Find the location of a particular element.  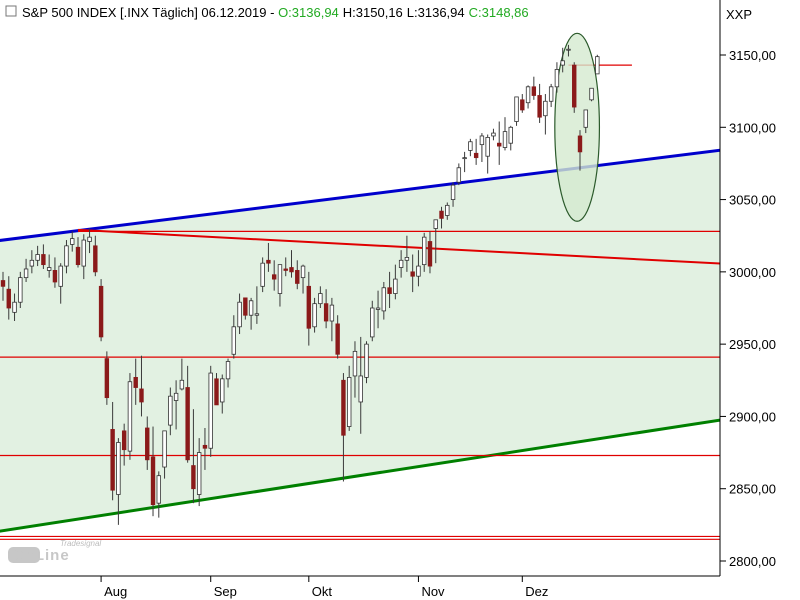

blue-uptrend is located at coordinates (360, 195).